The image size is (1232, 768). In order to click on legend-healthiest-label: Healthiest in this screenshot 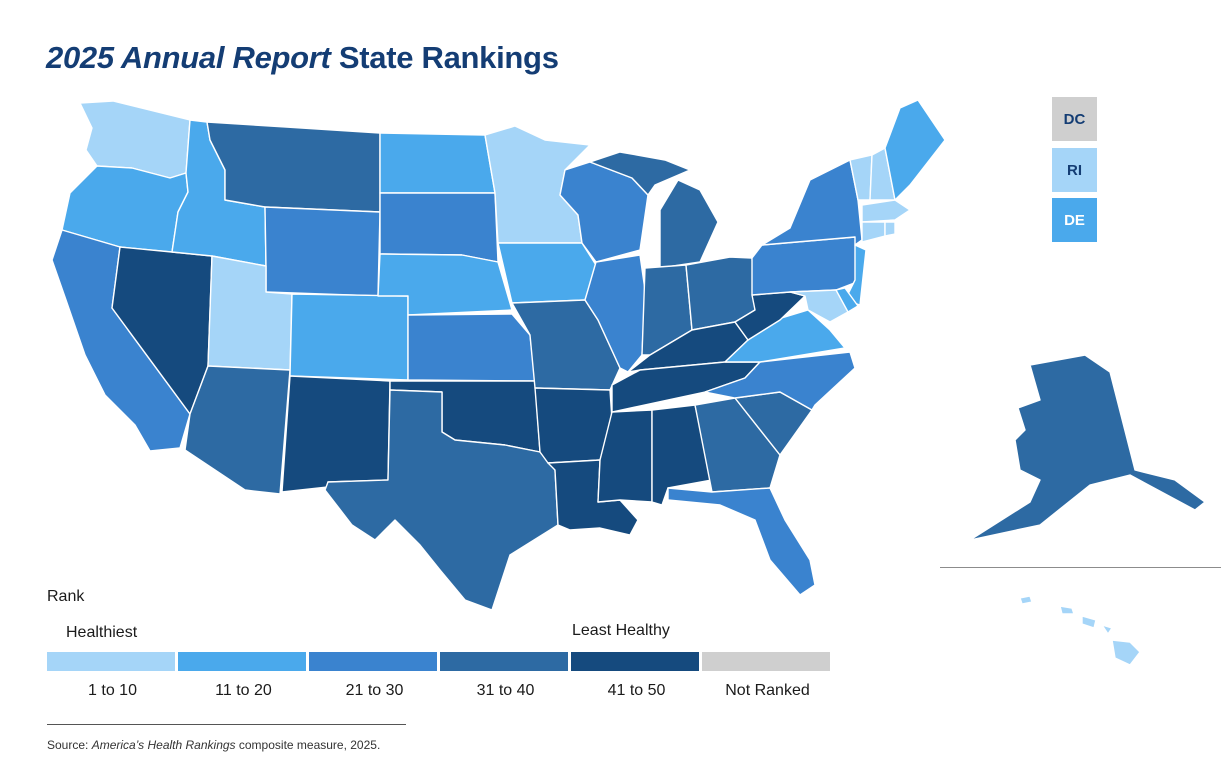, I will do `click(102, 632)`.